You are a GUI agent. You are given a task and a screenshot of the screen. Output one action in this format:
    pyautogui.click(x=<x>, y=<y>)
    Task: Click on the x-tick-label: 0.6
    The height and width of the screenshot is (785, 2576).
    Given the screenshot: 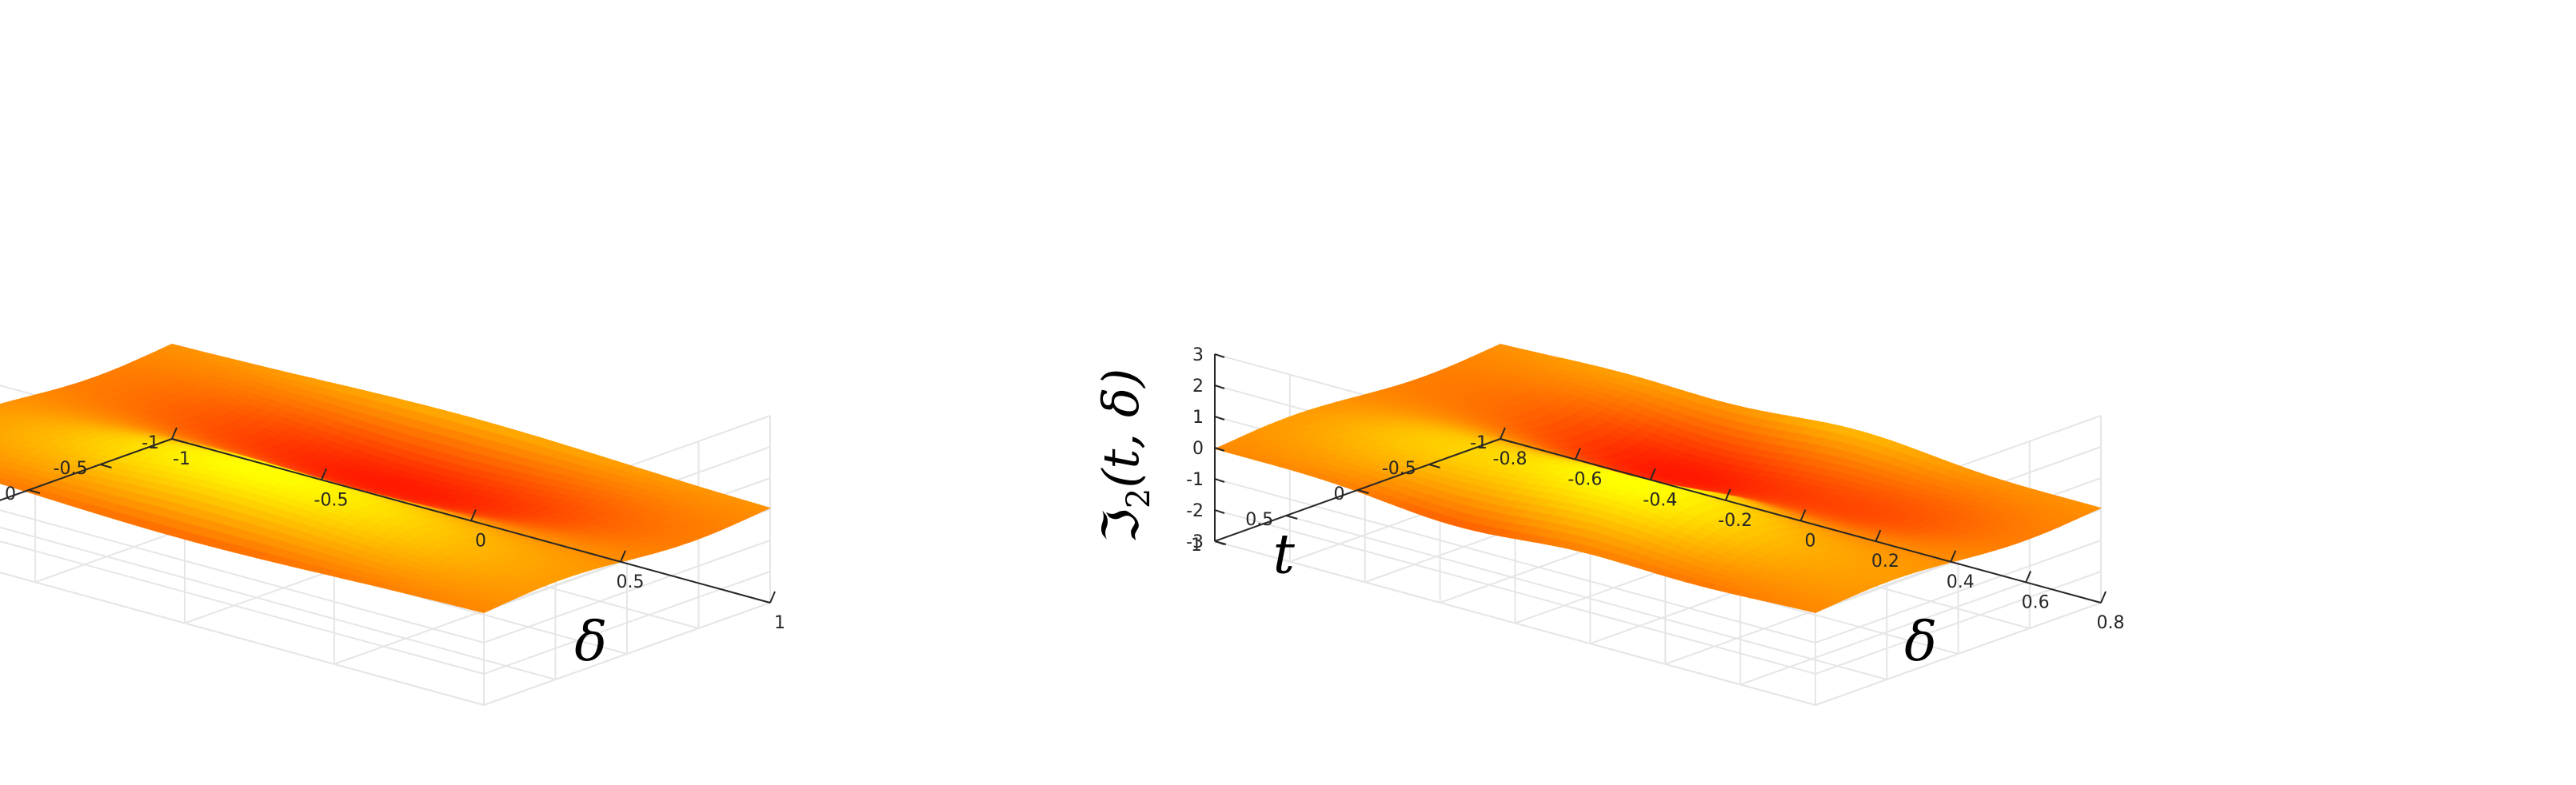 What is the action you would take?
    pyautogui.click(x=2036, y=602)
    